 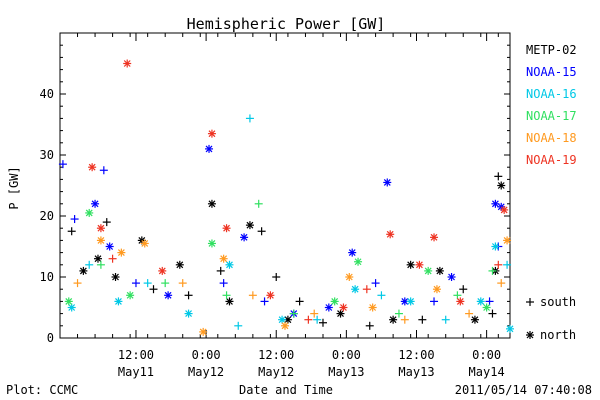 I want to click on x-tick-time: 12:00, so click(x=416, y=355).